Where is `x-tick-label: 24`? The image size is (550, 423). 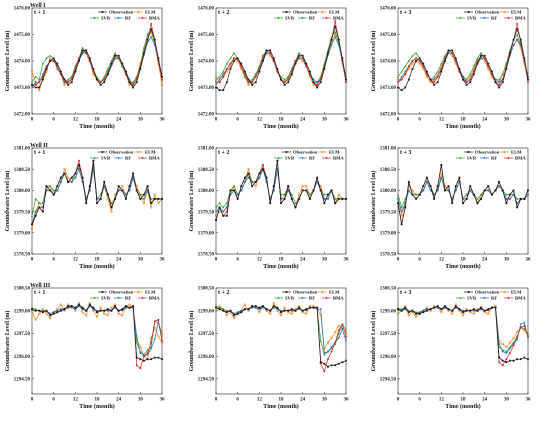 x-tick-label: 24 is located at coordinates (485, 400).